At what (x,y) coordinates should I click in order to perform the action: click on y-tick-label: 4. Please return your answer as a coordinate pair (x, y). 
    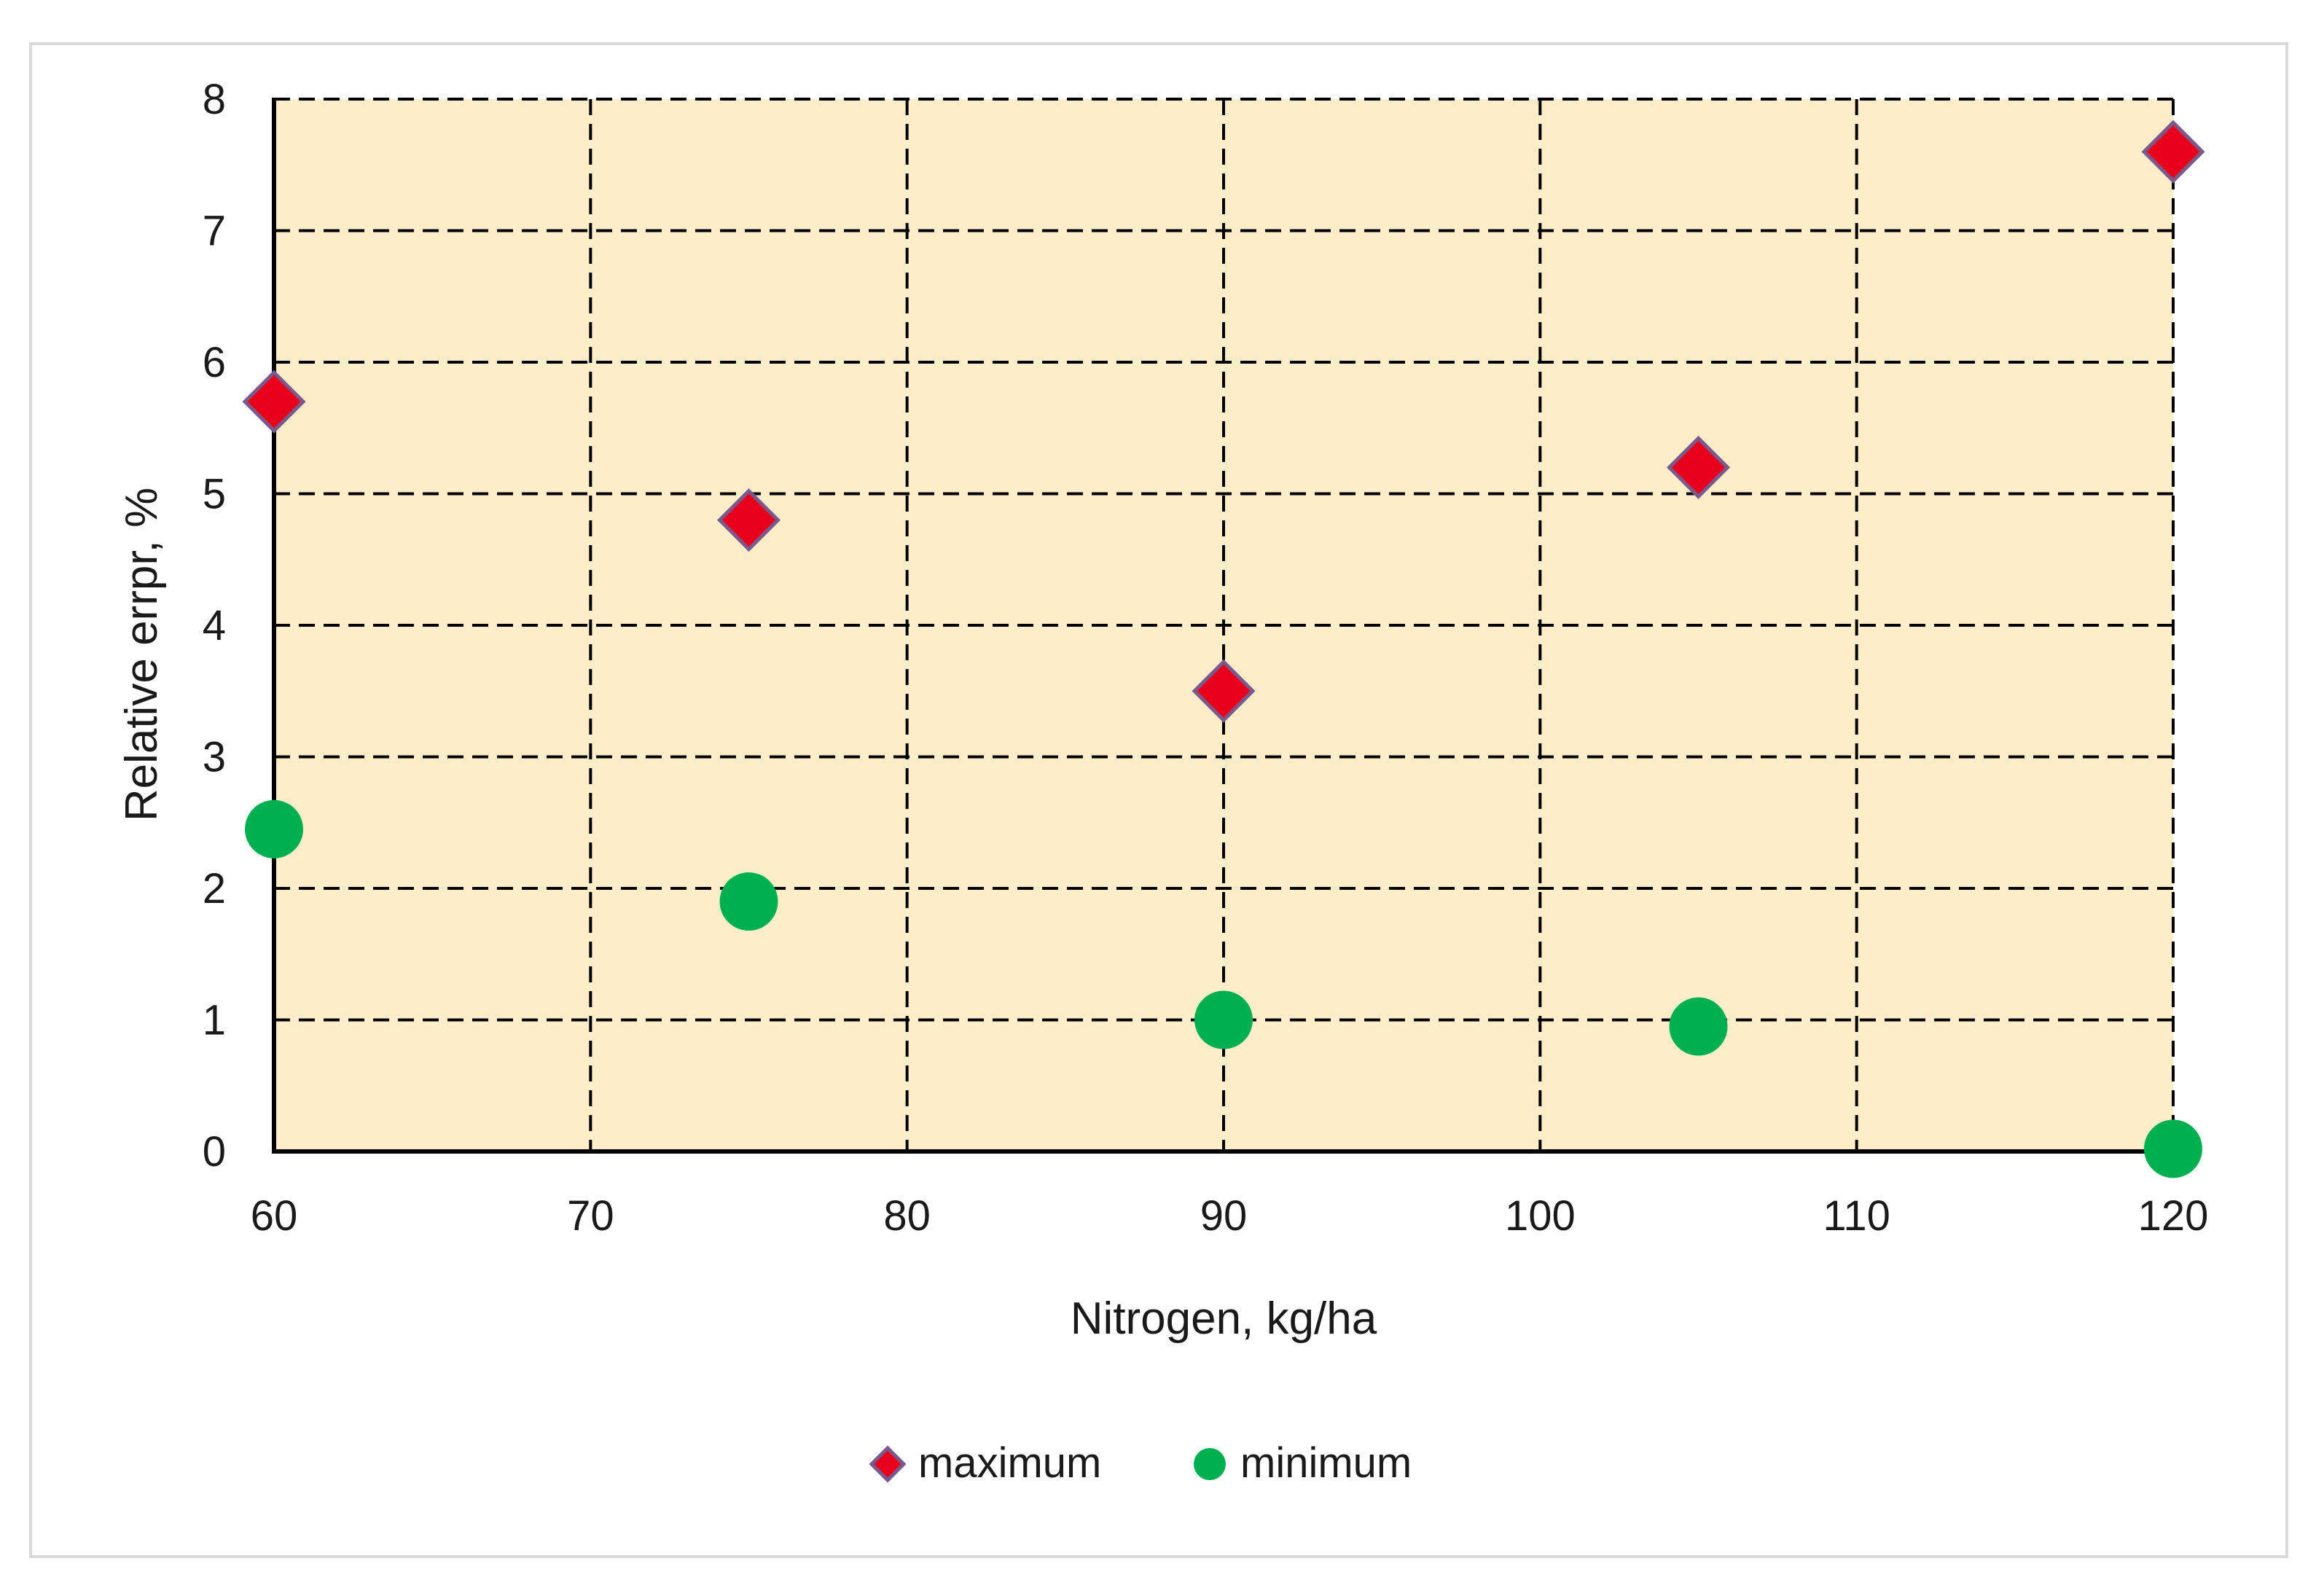
    Looking at the image, I should click on (214, 625).